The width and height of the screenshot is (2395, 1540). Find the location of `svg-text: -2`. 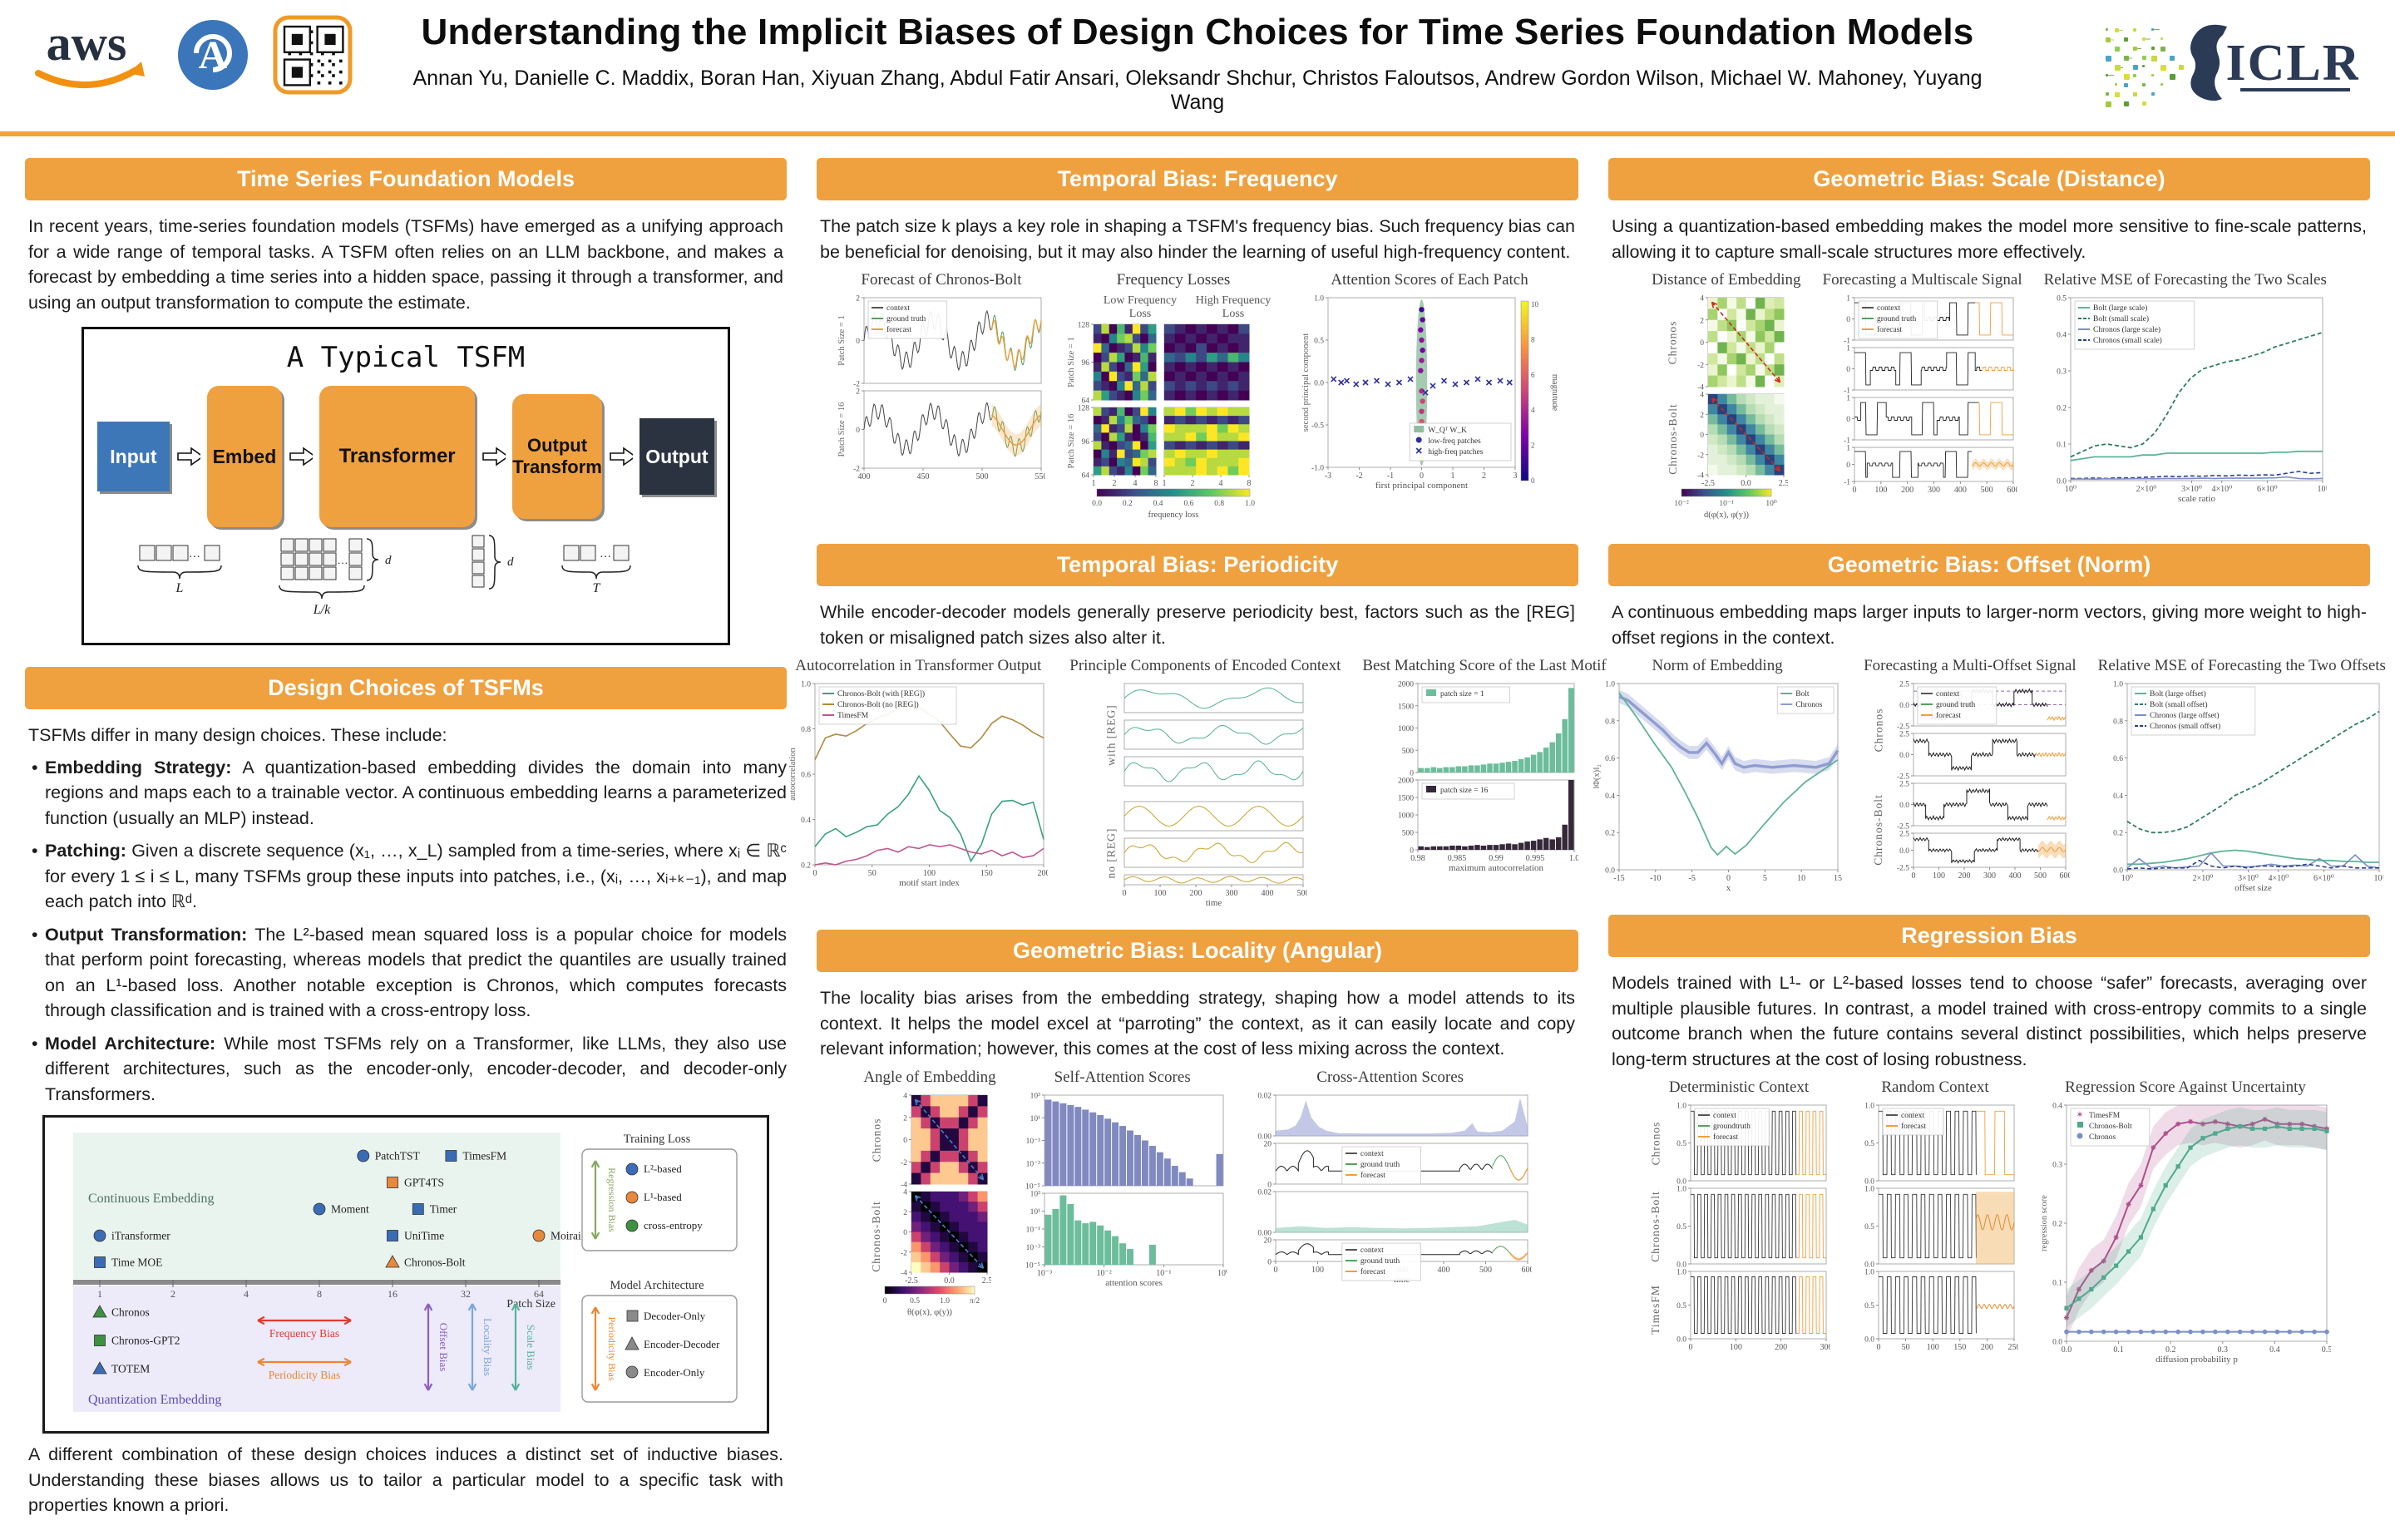

svg-text: -2 is located at coordinates (856, 470).